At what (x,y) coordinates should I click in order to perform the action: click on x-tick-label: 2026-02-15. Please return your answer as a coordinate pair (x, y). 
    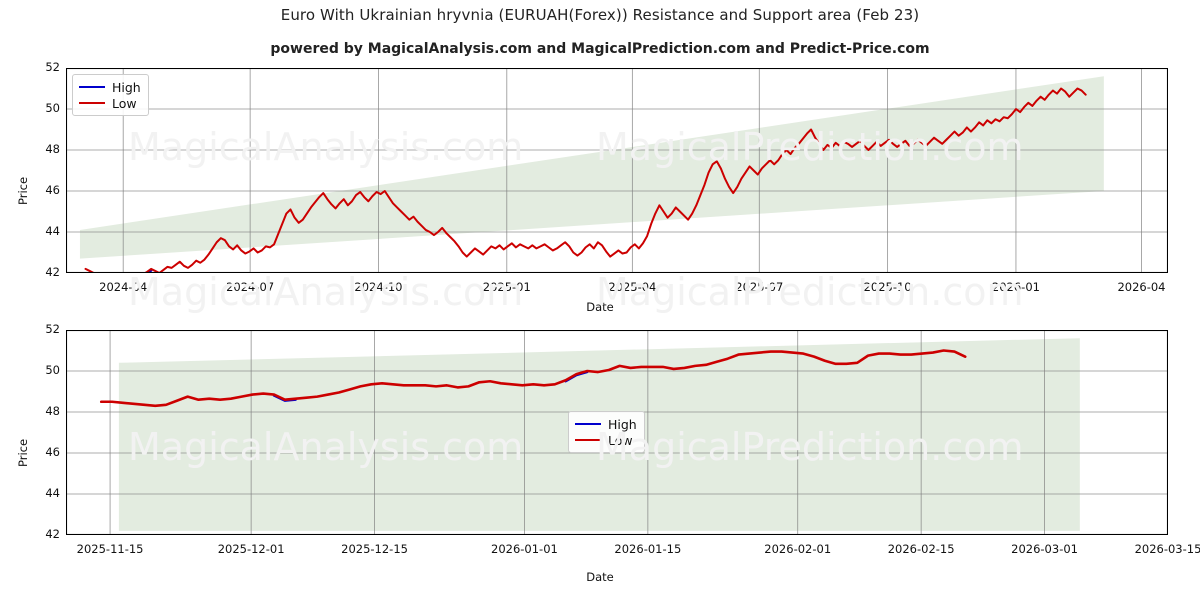
    Looking at the image, I should click on (921, 549).